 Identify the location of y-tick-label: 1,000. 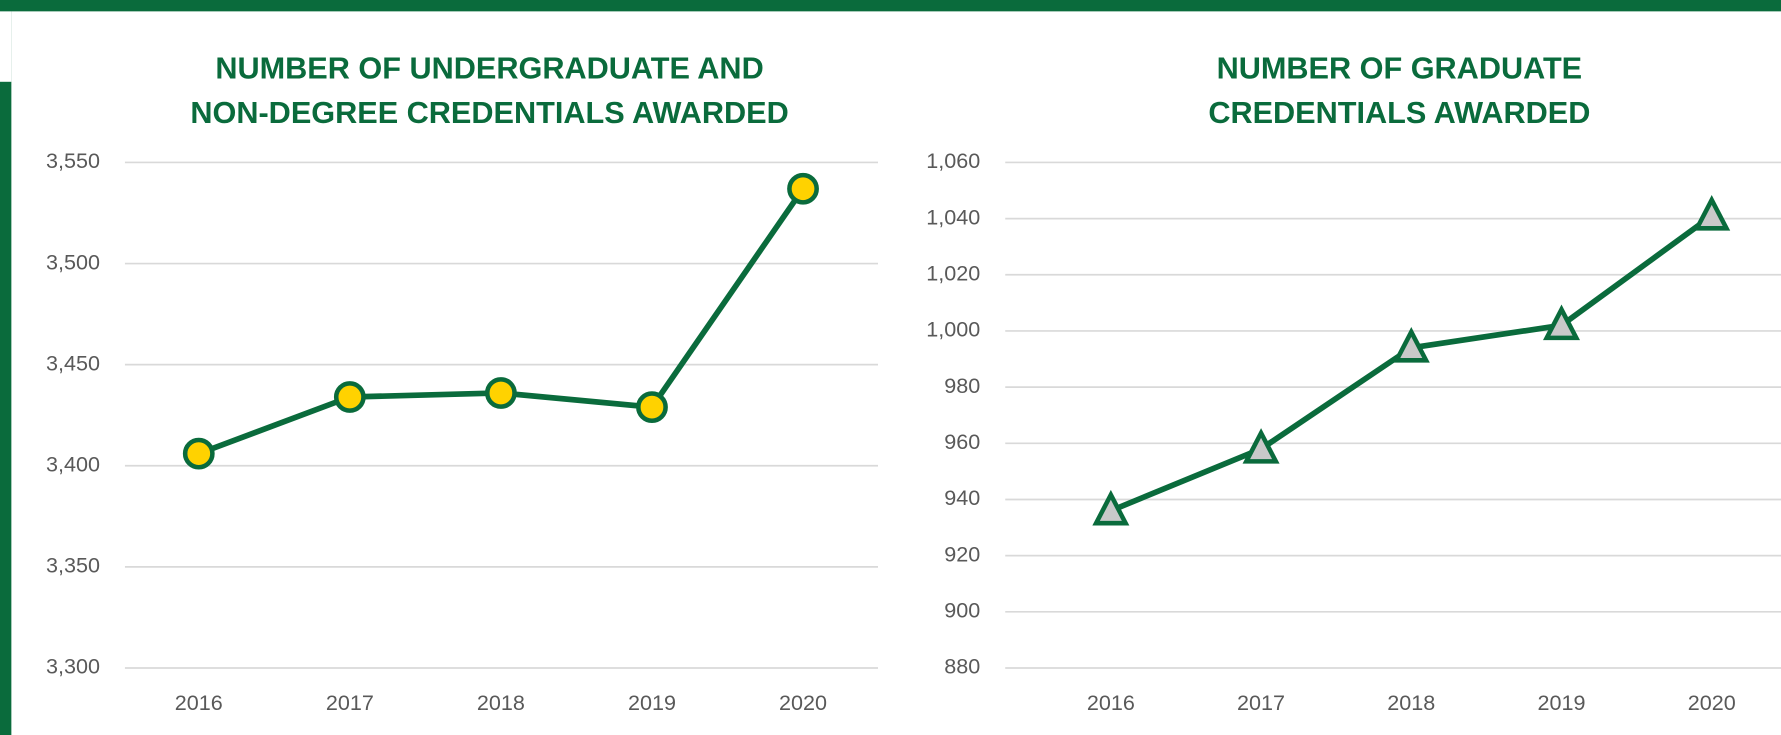
(953, 329).